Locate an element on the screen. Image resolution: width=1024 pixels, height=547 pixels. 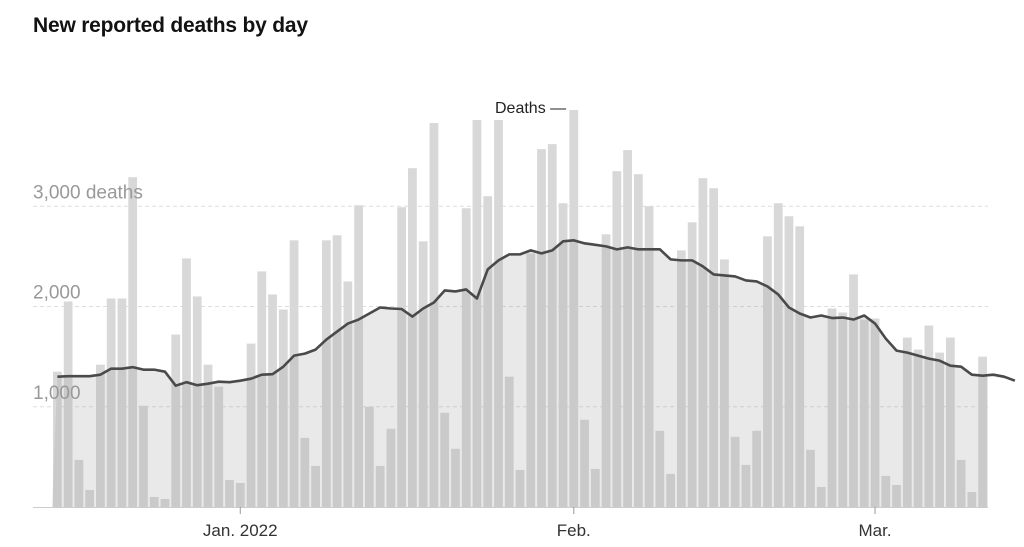
x-tick-label: Jan. 2022 is located at coordinates (240, 530).